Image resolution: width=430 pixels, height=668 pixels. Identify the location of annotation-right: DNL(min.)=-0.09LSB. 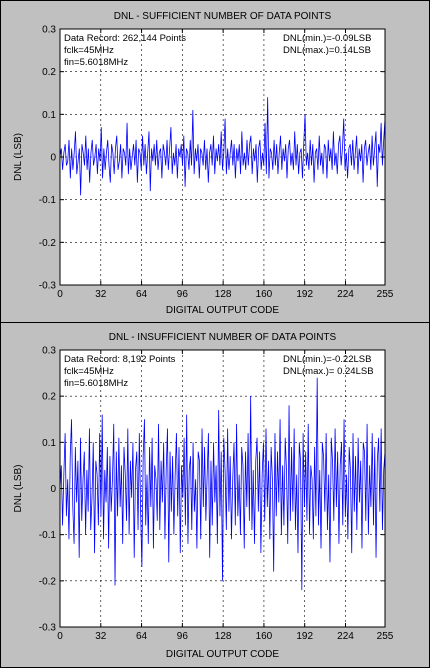
(327, 38).